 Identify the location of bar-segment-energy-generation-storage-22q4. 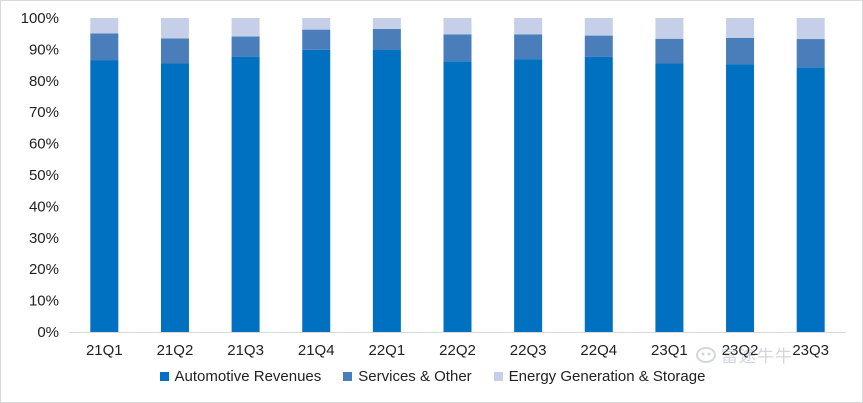
(598, 27).